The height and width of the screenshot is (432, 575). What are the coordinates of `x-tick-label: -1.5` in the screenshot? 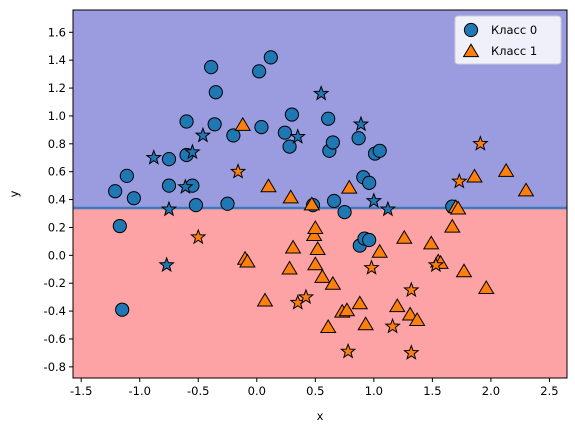 It's located at (81, 391).